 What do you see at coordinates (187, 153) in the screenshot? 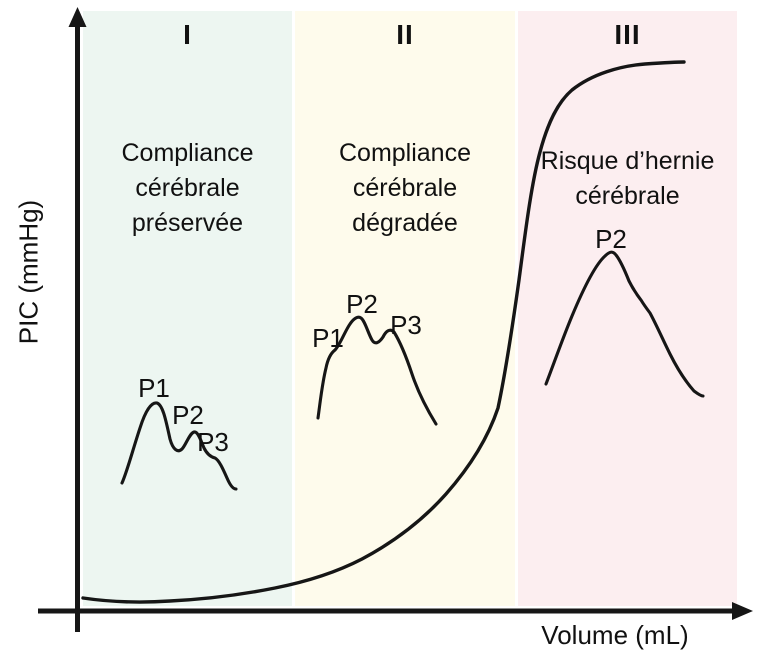
I see `zone-1-description-line: Compliance` at bounding box center [187, 153].